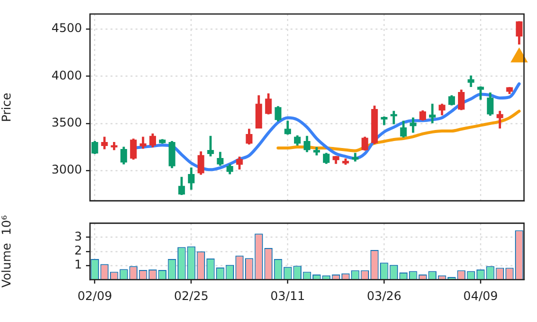 This screenshot has width=537, height=322. I want to click on y-tick-label: 4500, so click(66, 28).